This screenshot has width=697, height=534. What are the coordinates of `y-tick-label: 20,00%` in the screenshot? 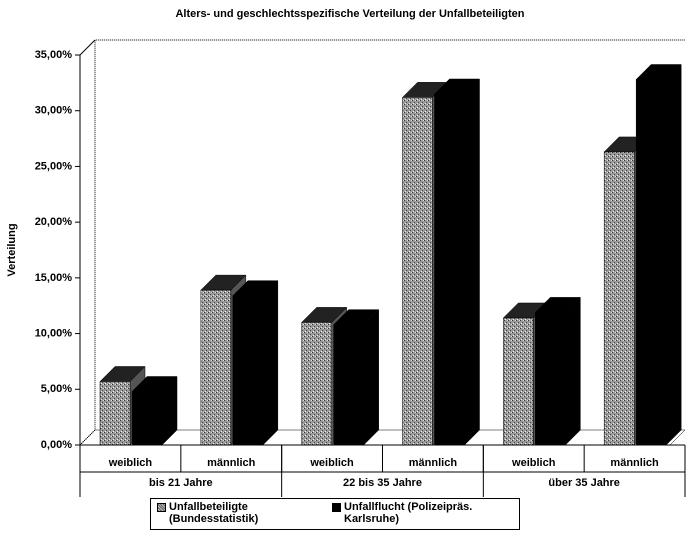 It's located at (54, 222).